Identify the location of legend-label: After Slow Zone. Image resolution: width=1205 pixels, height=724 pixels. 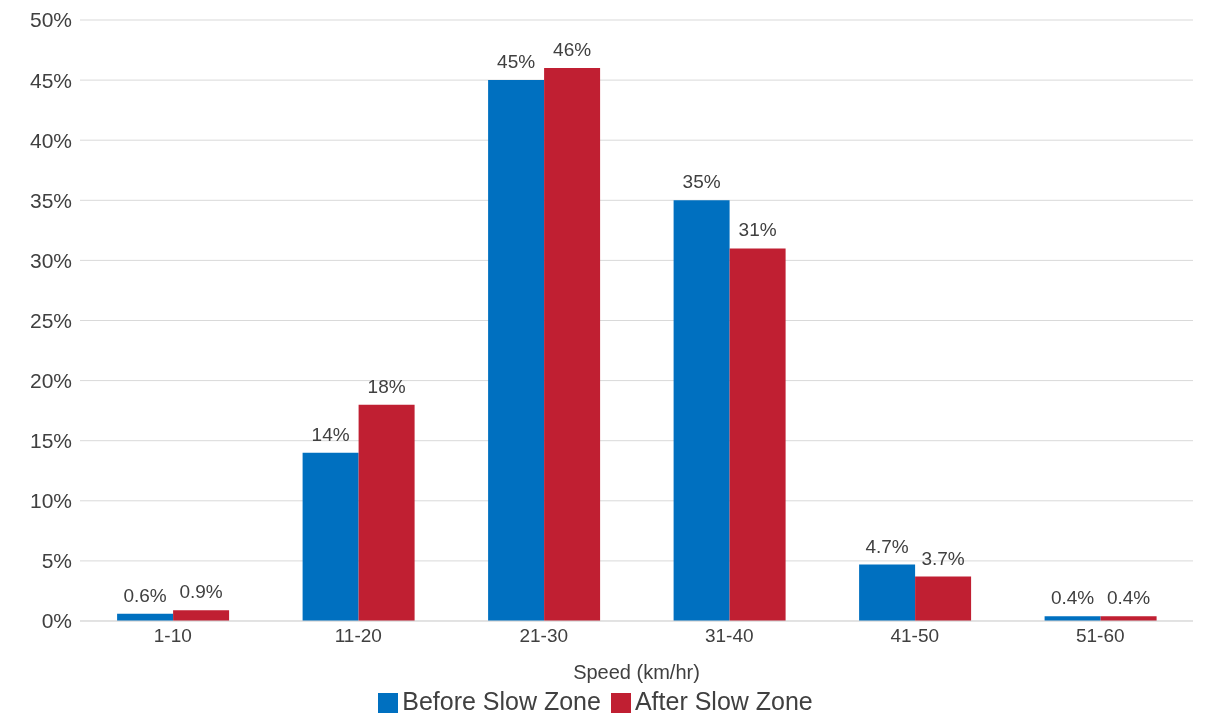
(723, 701).